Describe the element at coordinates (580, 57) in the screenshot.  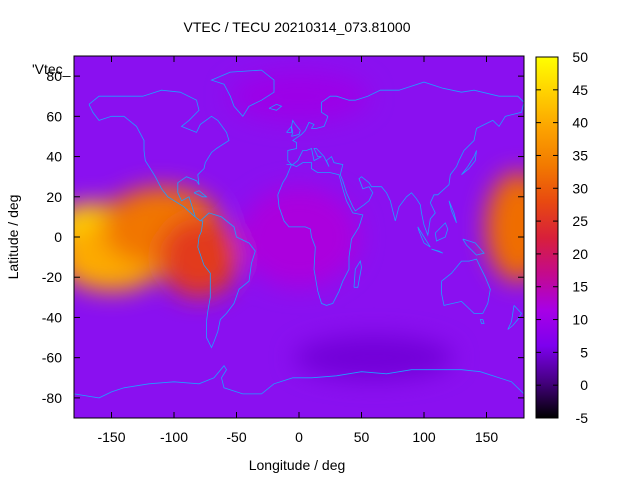
I see `colorbar-tick-label: 50` at that location.